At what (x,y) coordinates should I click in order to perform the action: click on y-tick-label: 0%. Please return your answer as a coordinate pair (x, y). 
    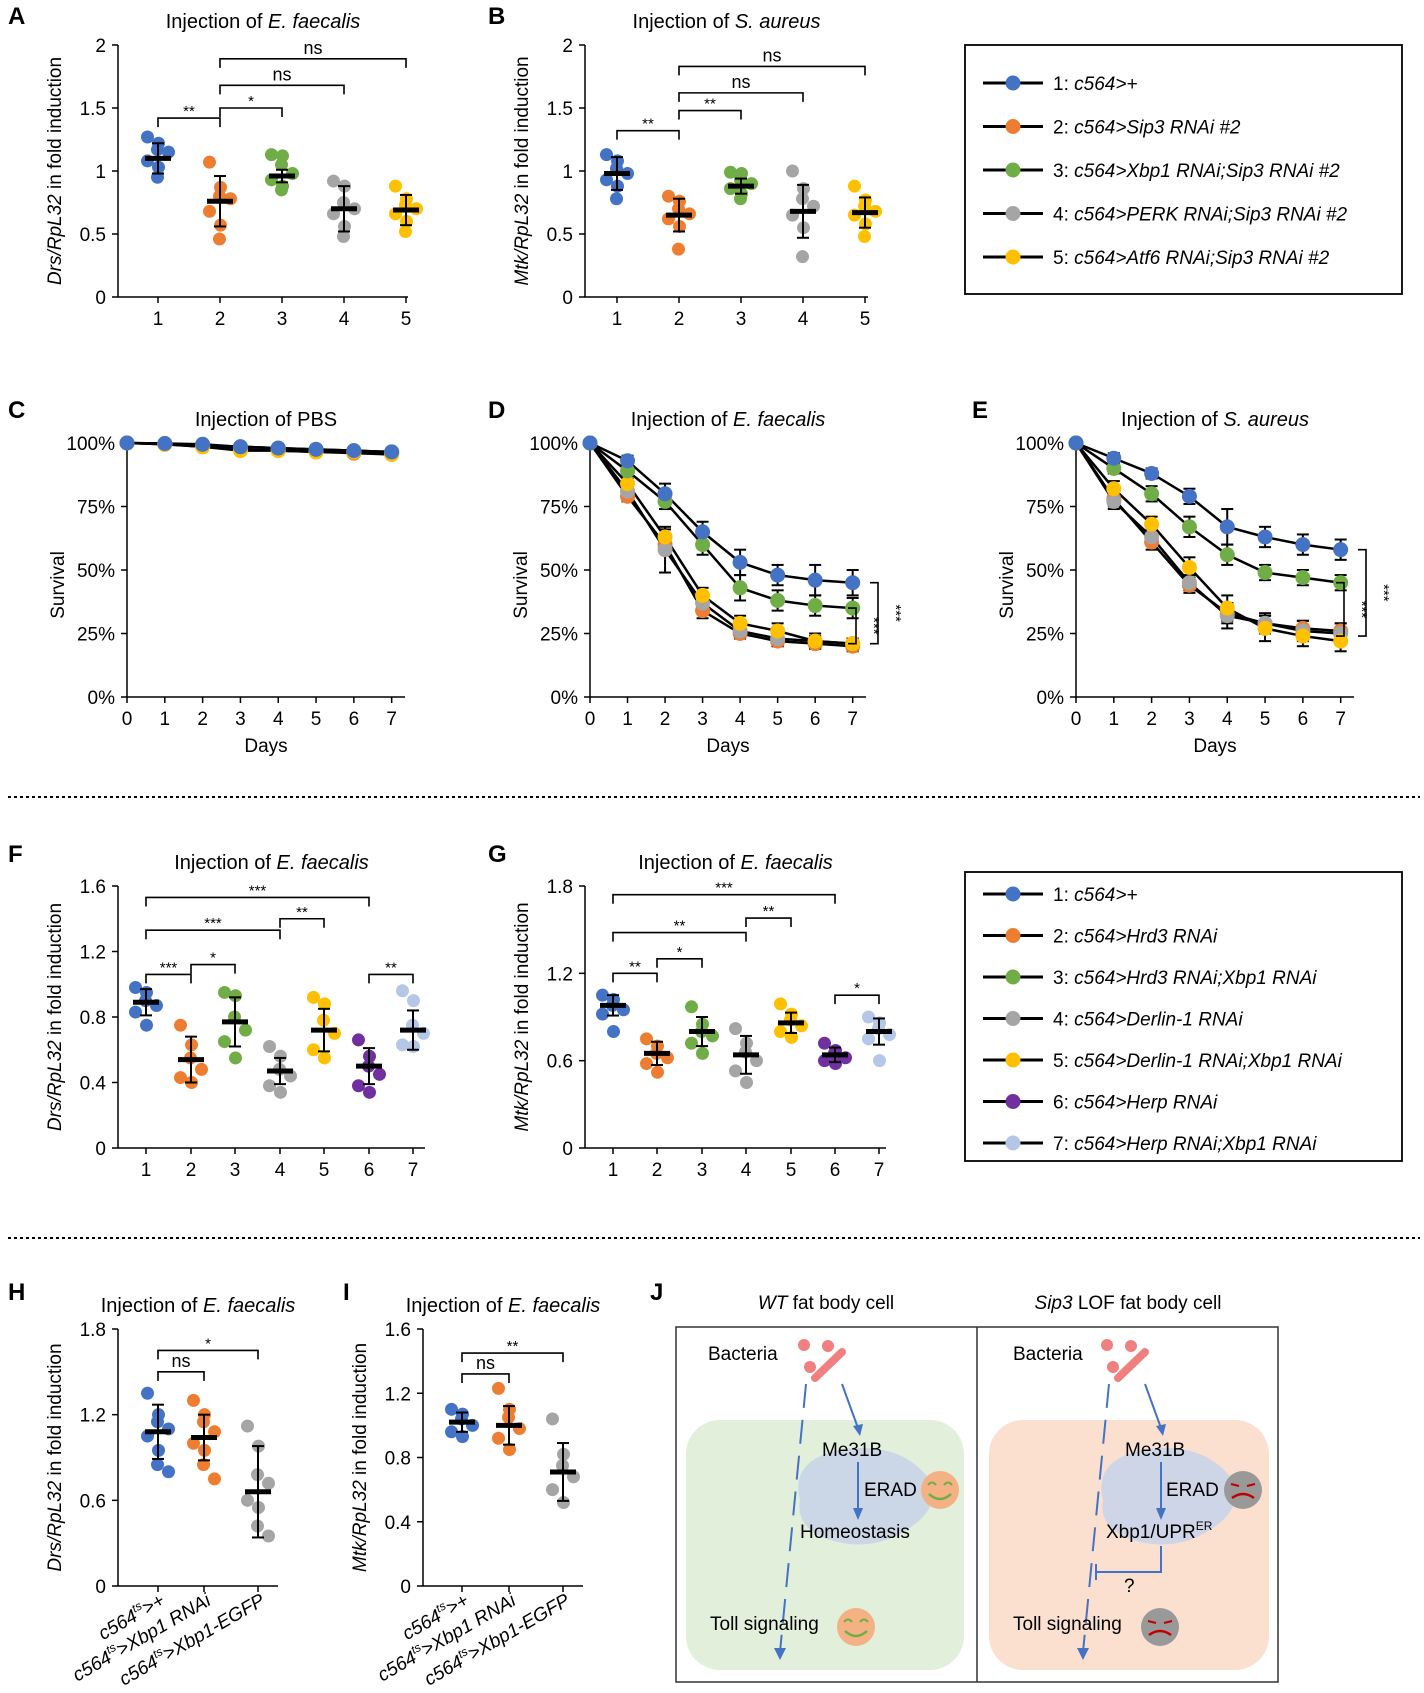
    Looking at the image, I should click on (1051, 698).